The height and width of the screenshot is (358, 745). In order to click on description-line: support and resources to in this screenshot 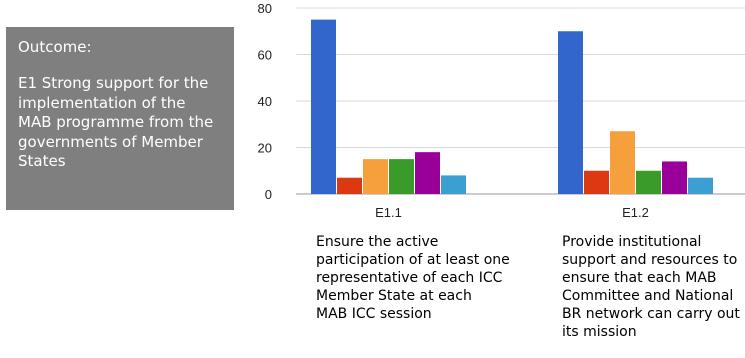, I will do `click(650, 260)`.